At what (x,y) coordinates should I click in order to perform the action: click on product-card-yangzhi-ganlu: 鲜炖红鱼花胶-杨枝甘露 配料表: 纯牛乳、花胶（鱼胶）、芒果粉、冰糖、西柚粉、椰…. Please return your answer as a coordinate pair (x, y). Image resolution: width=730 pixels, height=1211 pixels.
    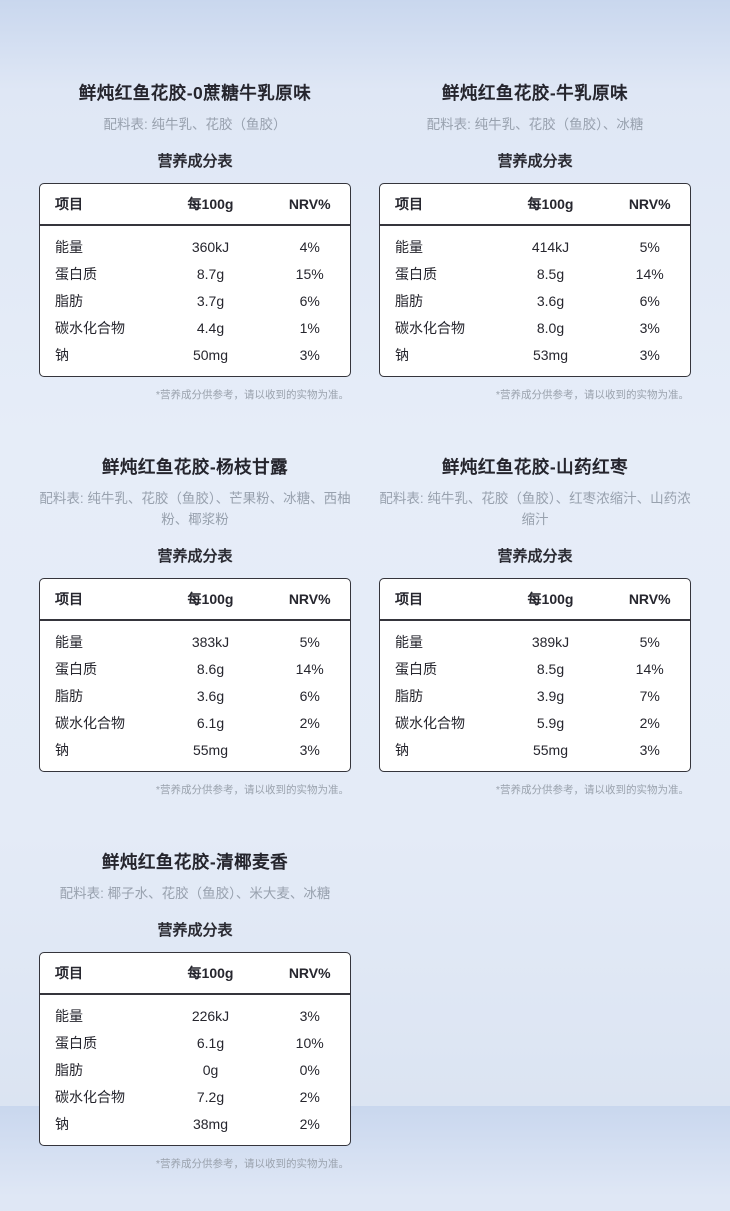
    Looking at the image, I should click on (195, 625).